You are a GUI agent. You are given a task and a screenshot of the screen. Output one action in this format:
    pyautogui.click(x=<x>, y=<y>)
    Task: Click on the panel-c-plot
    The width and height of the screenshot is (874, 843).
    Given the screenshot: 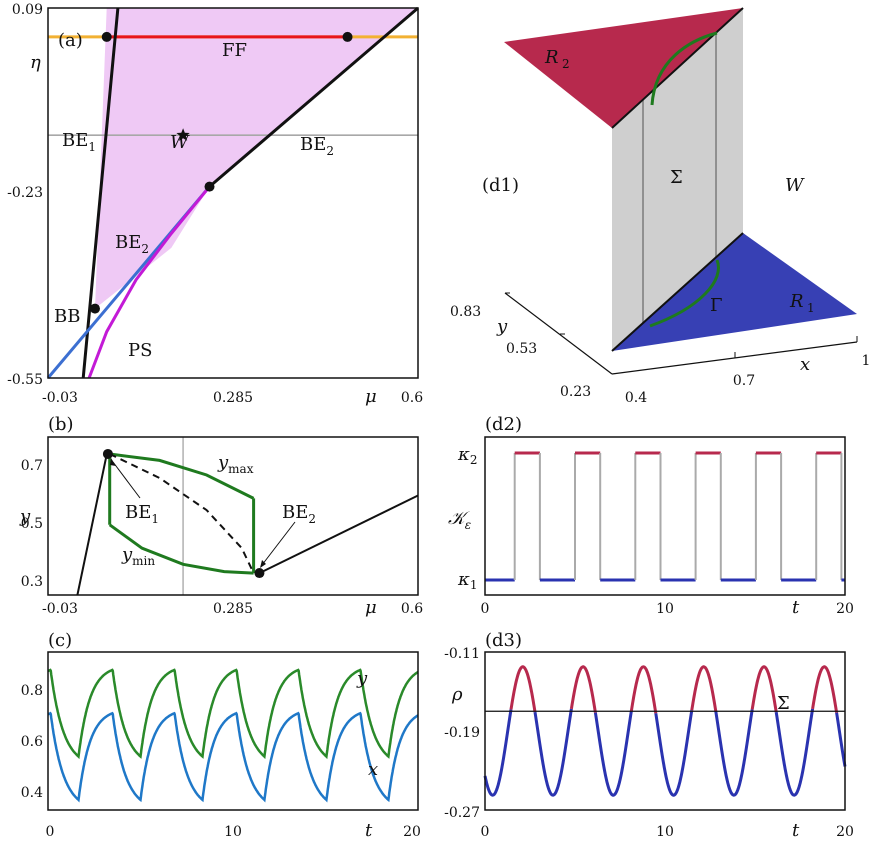 What is the action you would take?
    pyautogui.click(x=233, y=735)
    